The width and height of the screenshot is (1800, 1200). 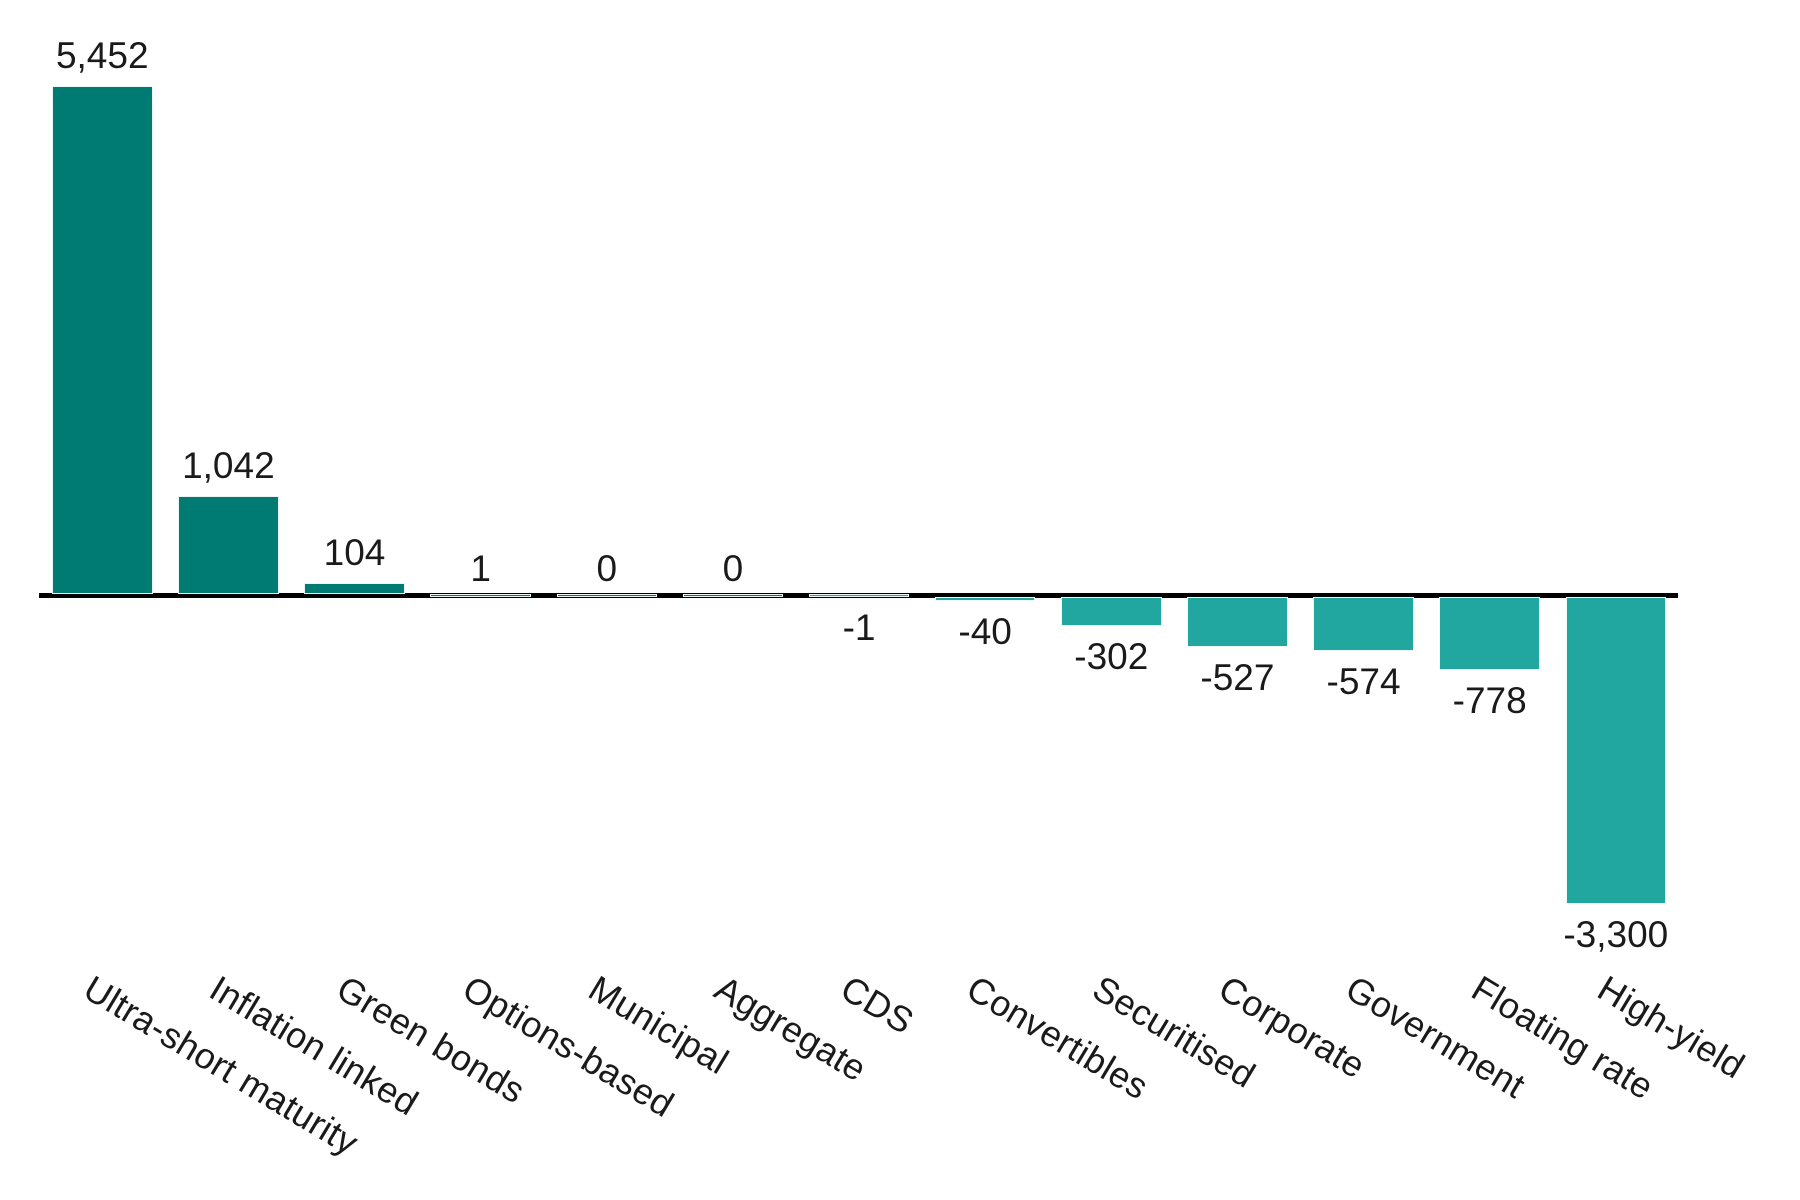 I want to click on bar-convertibles, so click(x=985, y=599).